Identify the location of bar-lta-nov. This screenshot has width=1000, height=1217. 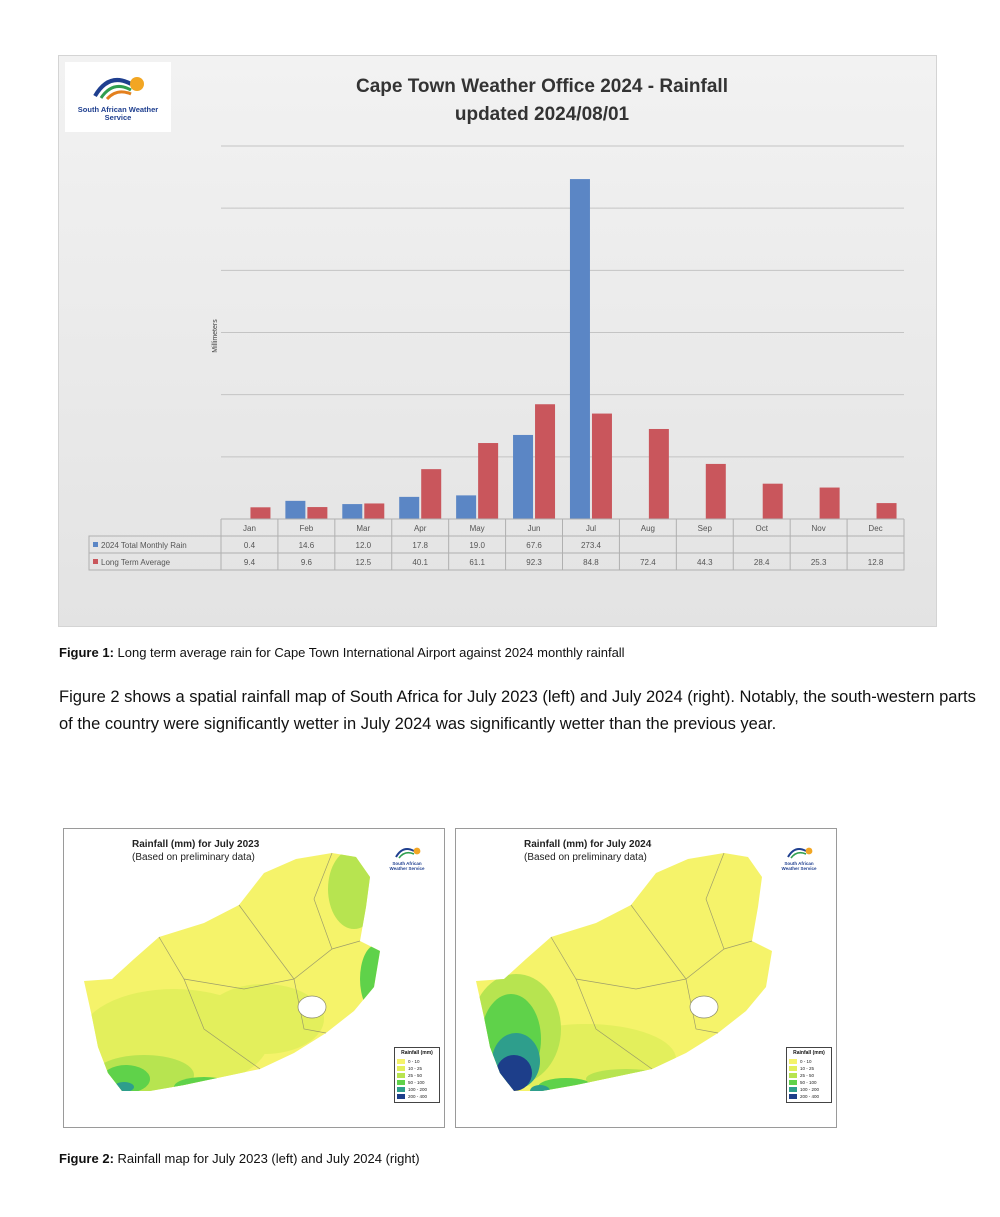
(829, 503).